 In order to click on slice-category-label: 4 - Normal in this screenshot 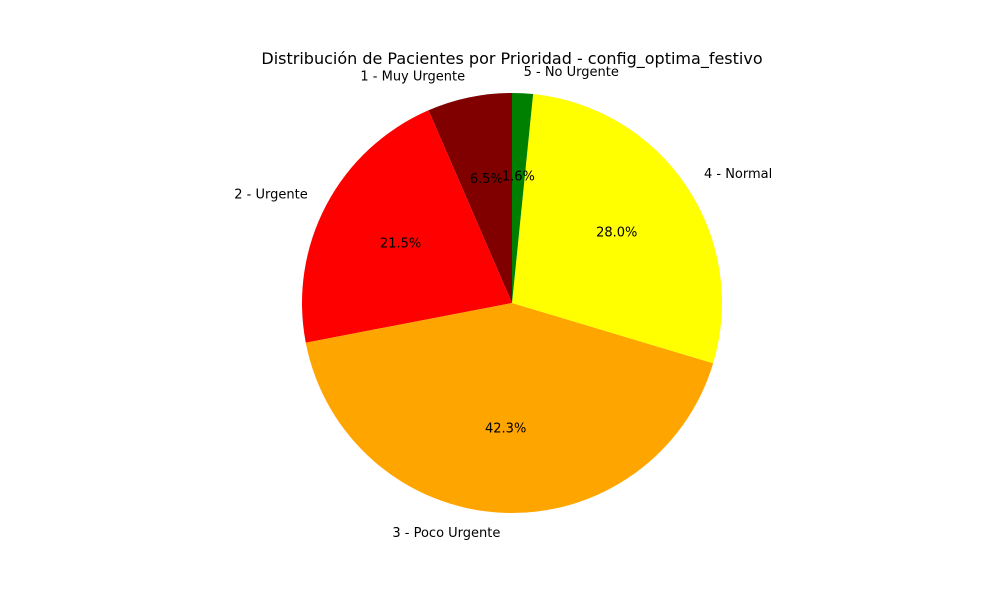, I will do `click(738, 174)`.